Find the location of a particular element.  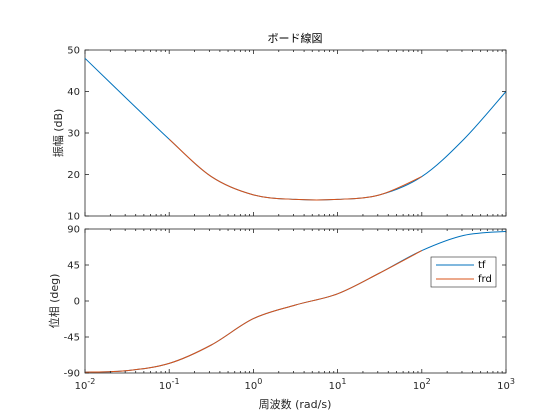

magnitude-tick-labels: 10 20 30 40 50 is located at coordinates (73, 134).